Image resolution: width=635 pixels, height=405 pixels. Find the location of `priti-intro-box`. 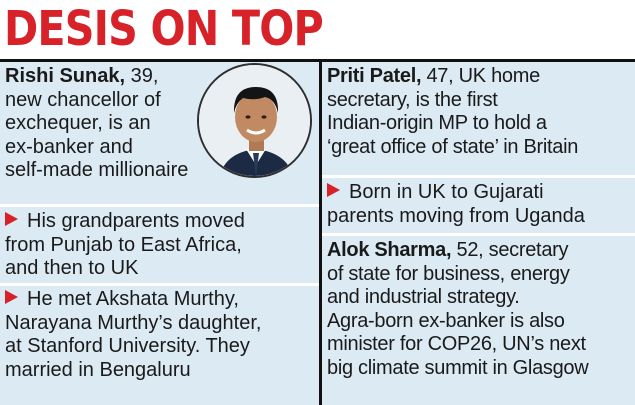

priti-intro-box is located at coordinates (478, 118).